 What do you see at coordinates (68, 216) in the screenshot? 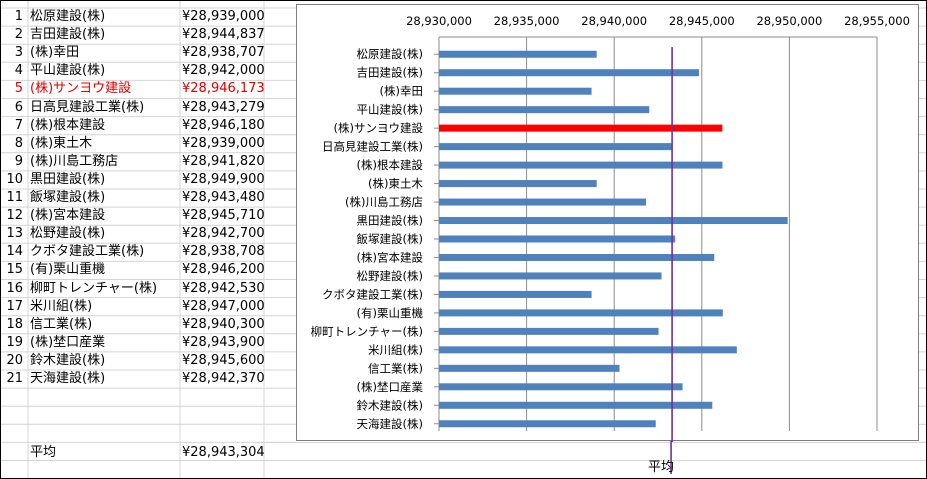
I see `company-name-cell: (株)宮本建設` at bounding box center [68, 216].